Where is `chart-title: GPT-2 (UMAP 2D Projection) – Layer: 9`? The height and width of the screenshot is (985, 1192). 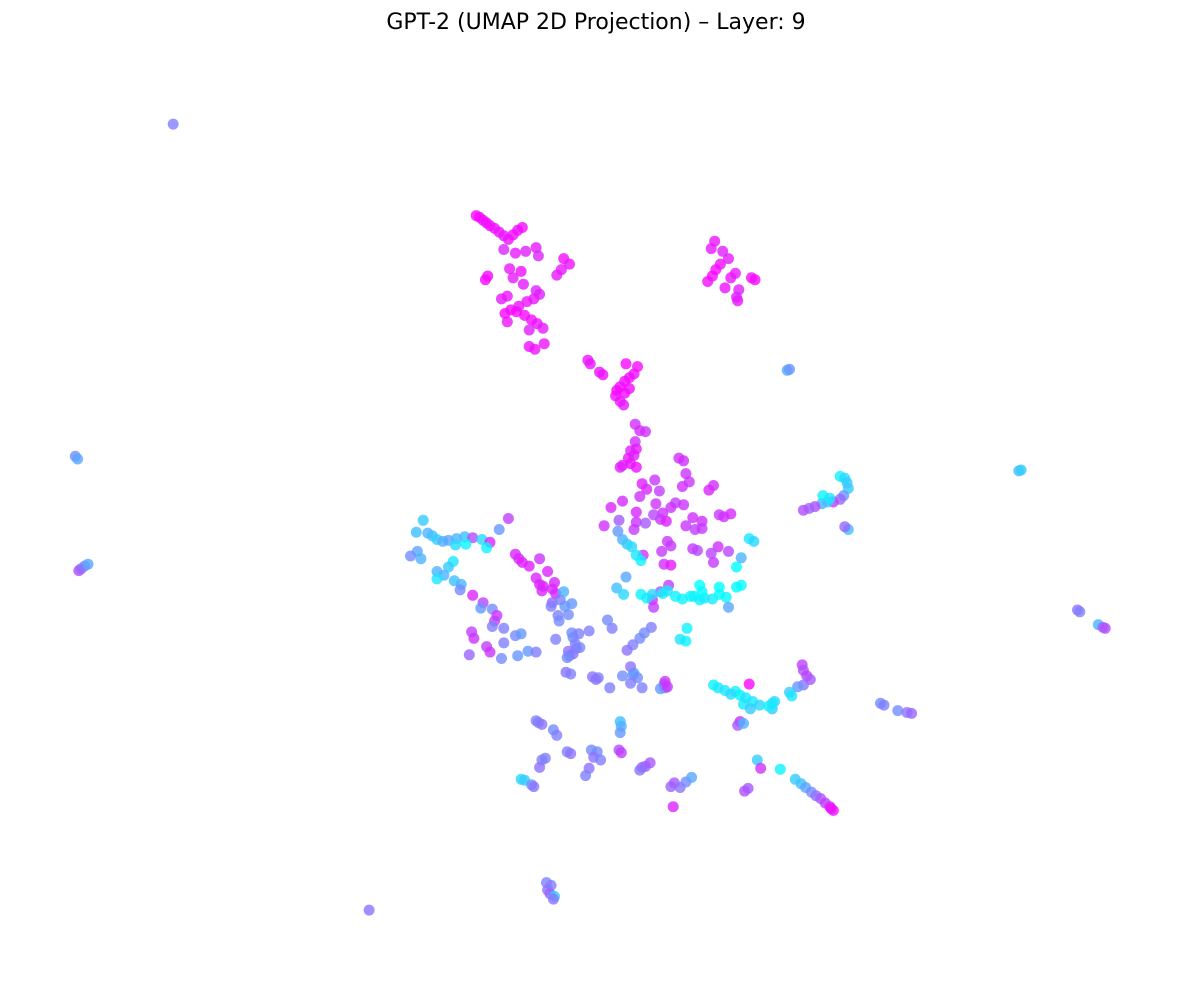
chart-title: GPT-2 (UMAP 2D Projection) – Layer: 9 is located at coordinates (596, 22).